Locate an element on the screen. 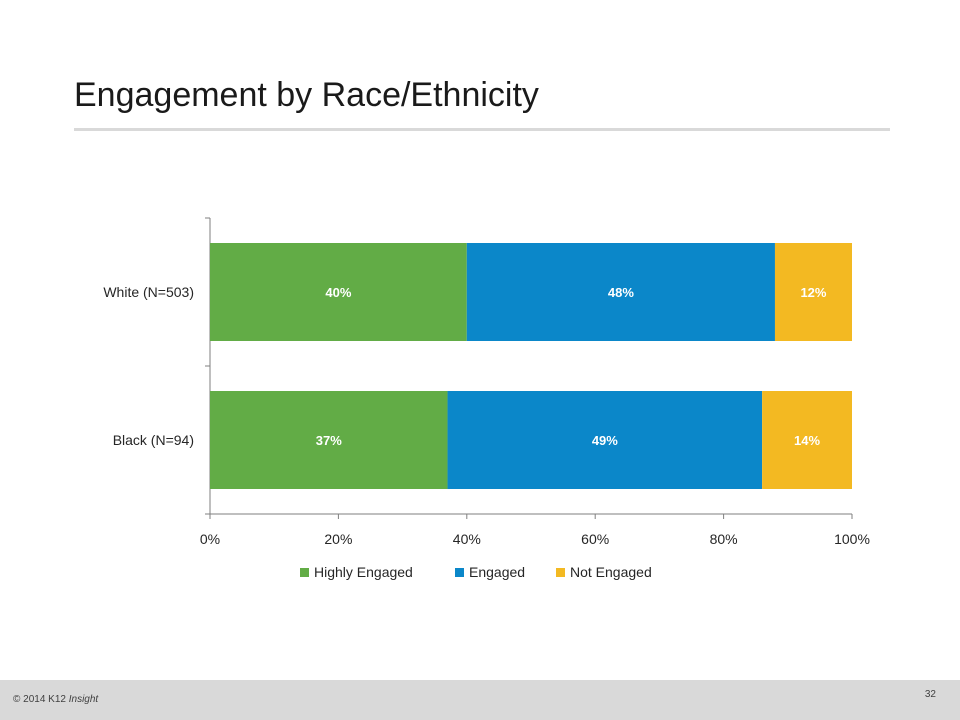  copyright-brand: Insight is located at coordinates (83, 699).